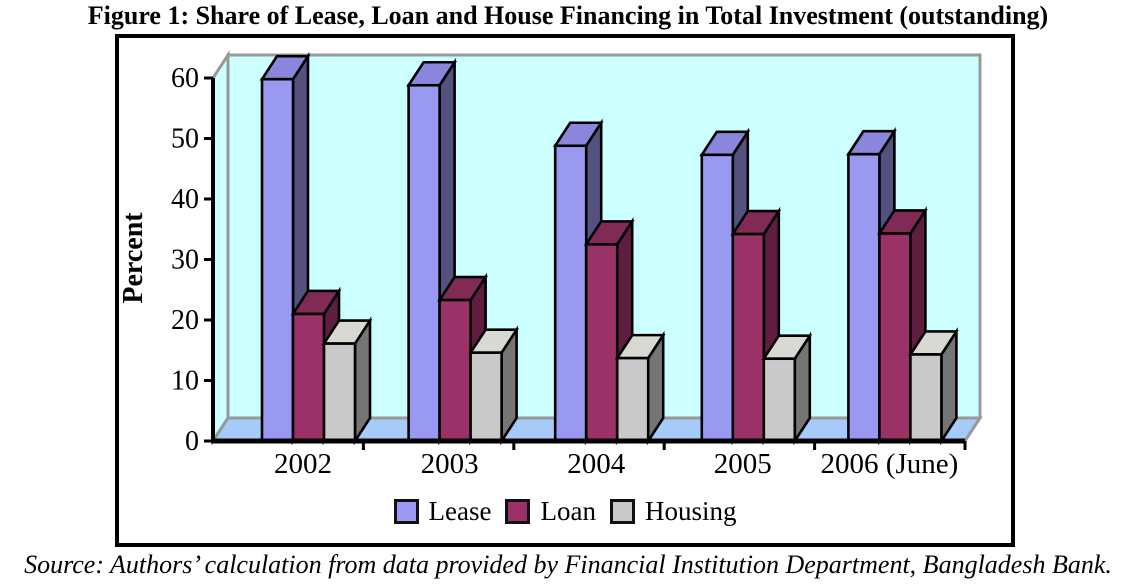 The width and height of the screenshot is (1136, 585). I want to click on x-category-label: 2004, so click(596, 464).